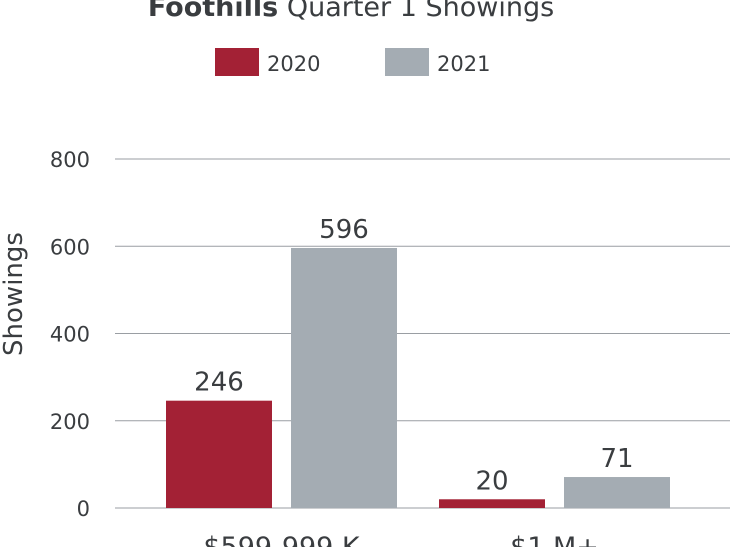 This screenshot has height=547, width=730. I want to click on y-axis-ticks: 0 200 400 600 800, so click(70, 334).